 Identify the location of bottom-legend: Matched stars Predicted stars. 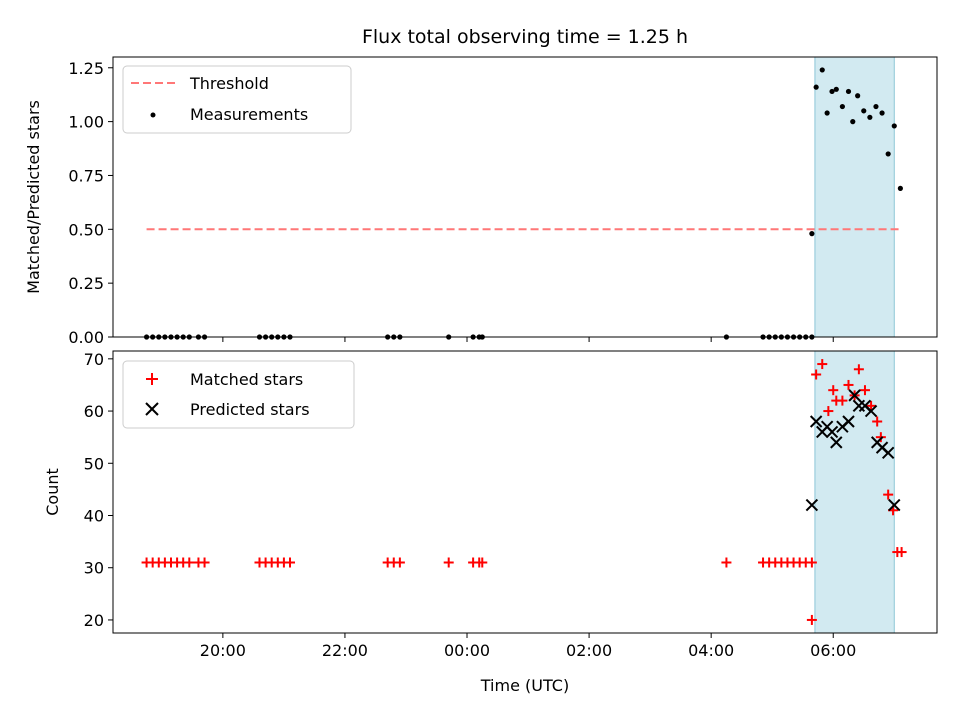
(238, 394).